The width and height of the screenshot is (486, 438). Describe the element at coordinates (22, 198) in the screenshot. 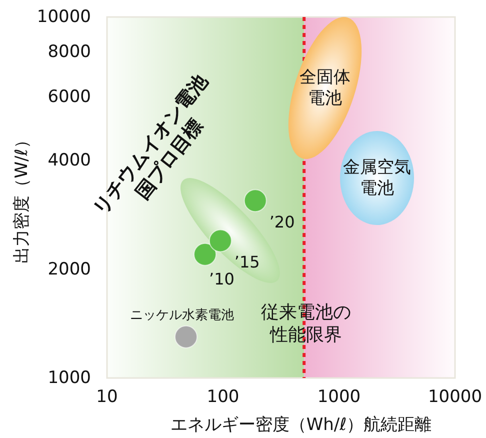

I see `y-axis-title: 出力密度（W/ℓ）` at that location.